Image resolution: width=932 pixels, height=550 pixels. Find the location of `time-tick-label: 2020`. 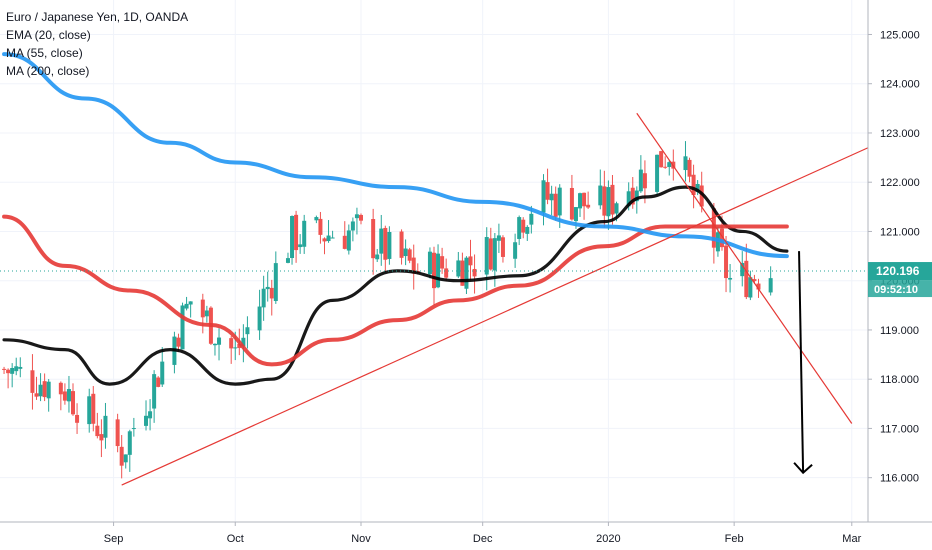

time-tick-label: 2020 is located at coordinates (608, 539).